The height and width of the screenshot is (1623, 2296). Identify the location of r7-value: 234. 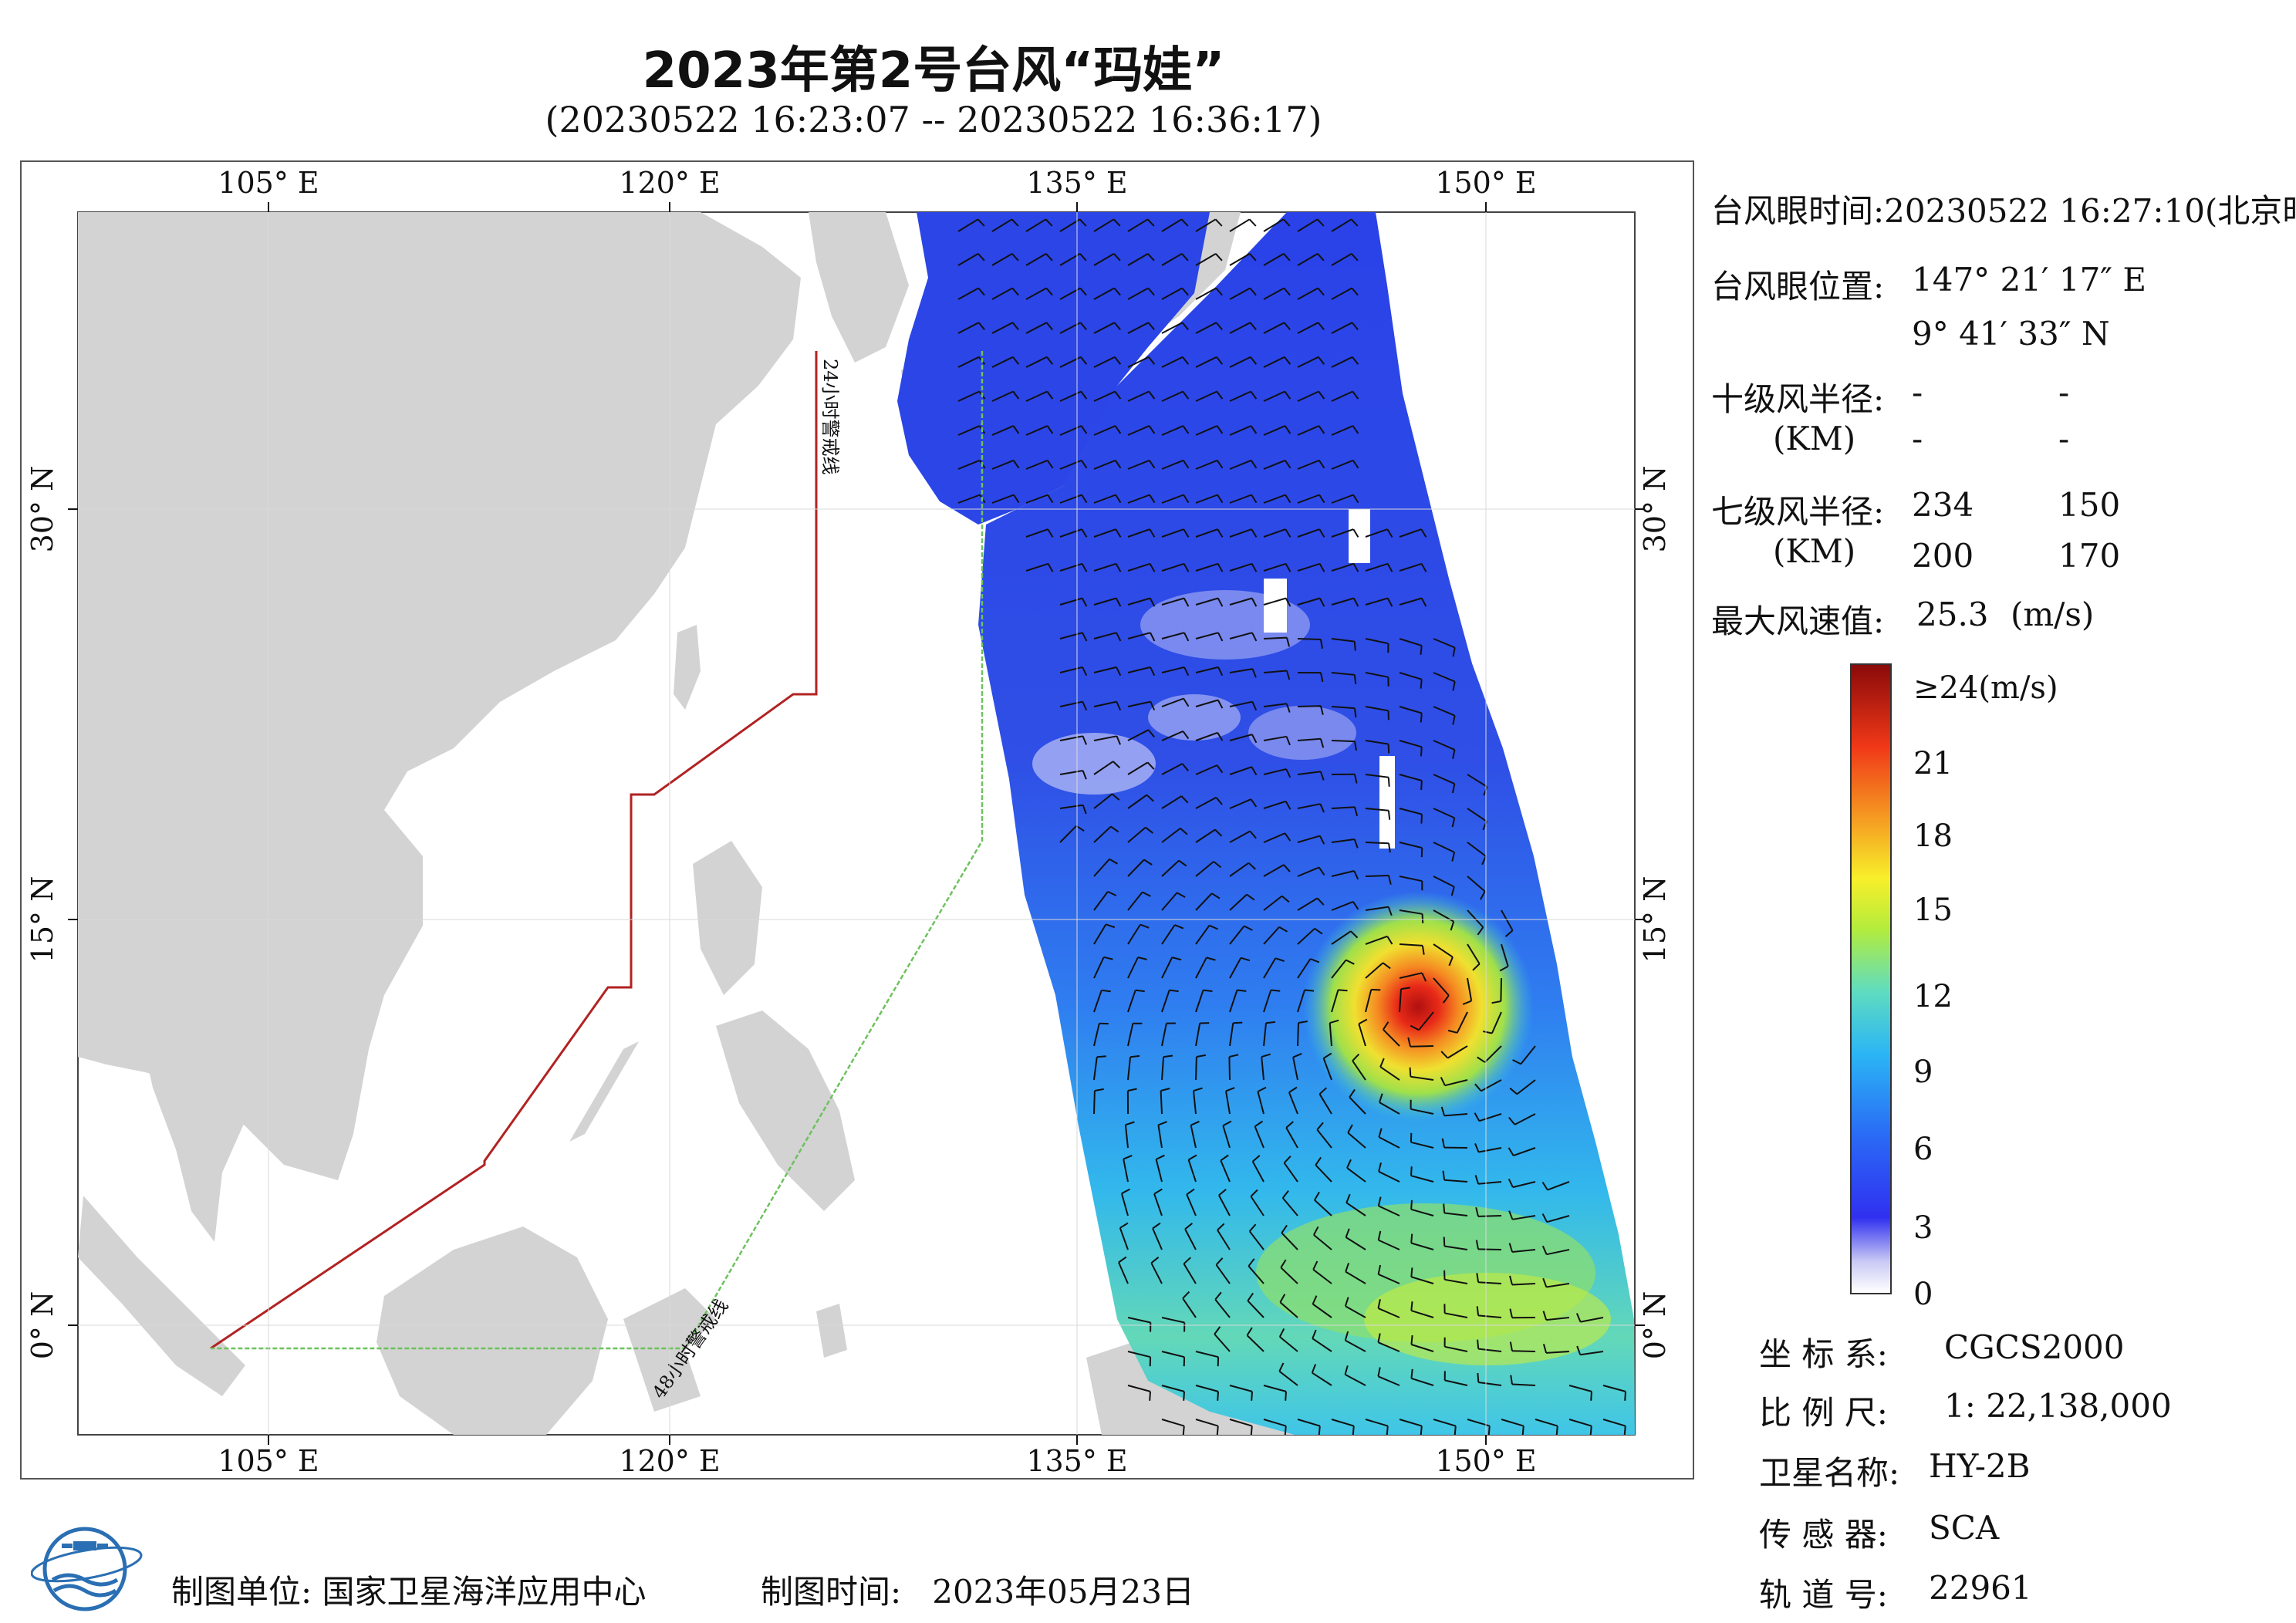
(1943, 505).